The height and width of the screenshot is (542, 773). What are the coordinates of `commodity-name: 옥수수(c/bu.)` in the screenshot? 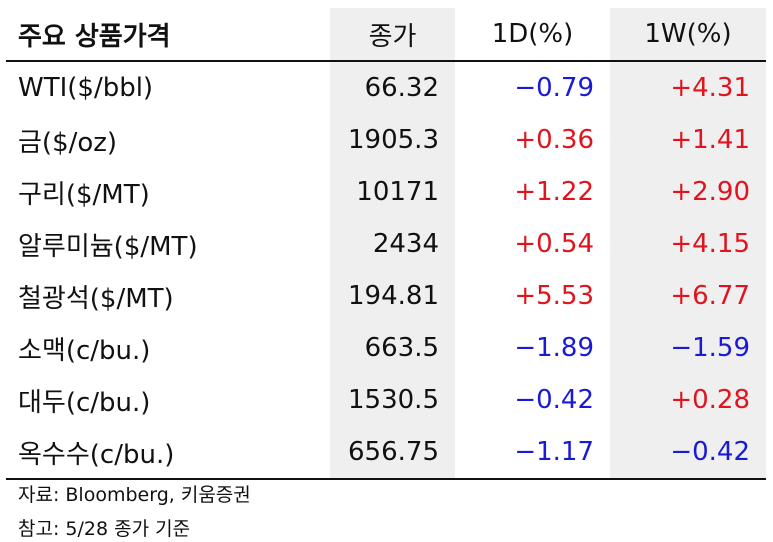 It's located at (168, 453).